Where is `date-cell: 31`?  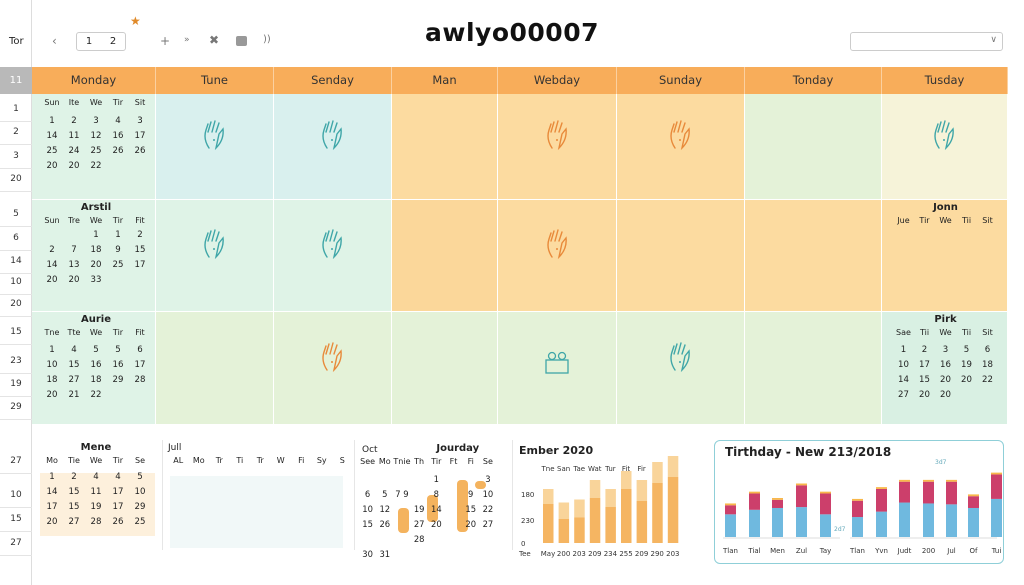 date-cell: 31 is located at coordinates (385, 554).